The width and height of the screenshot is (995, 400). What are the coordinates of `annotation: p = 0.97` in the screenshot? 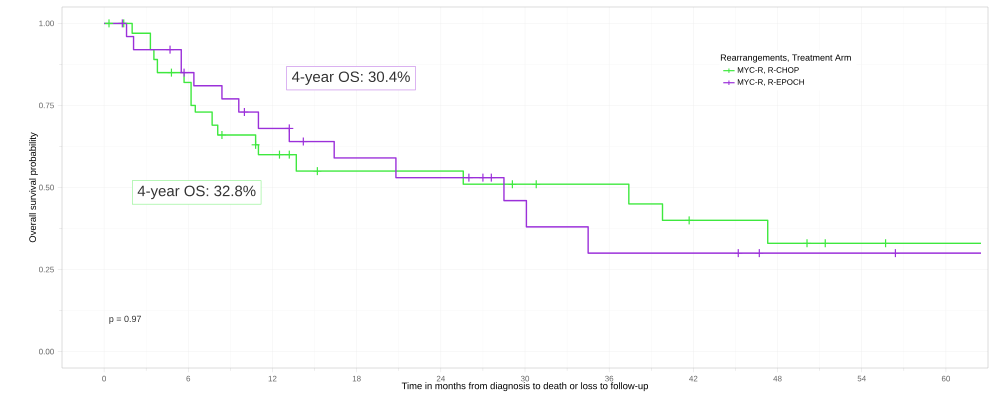 It's located at (125, 320).